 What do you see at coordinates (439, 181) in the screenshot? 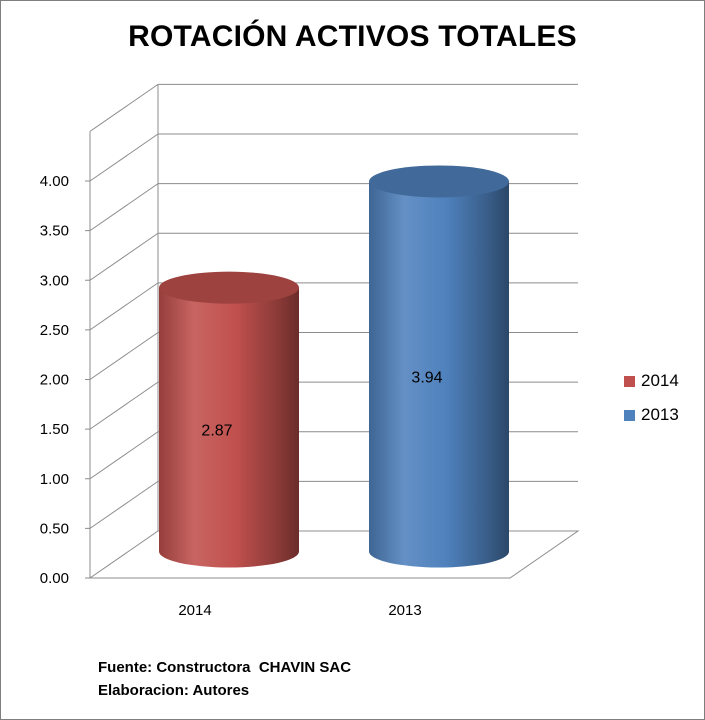
I see `bar-top-2013` at bounding box center [439, 181].